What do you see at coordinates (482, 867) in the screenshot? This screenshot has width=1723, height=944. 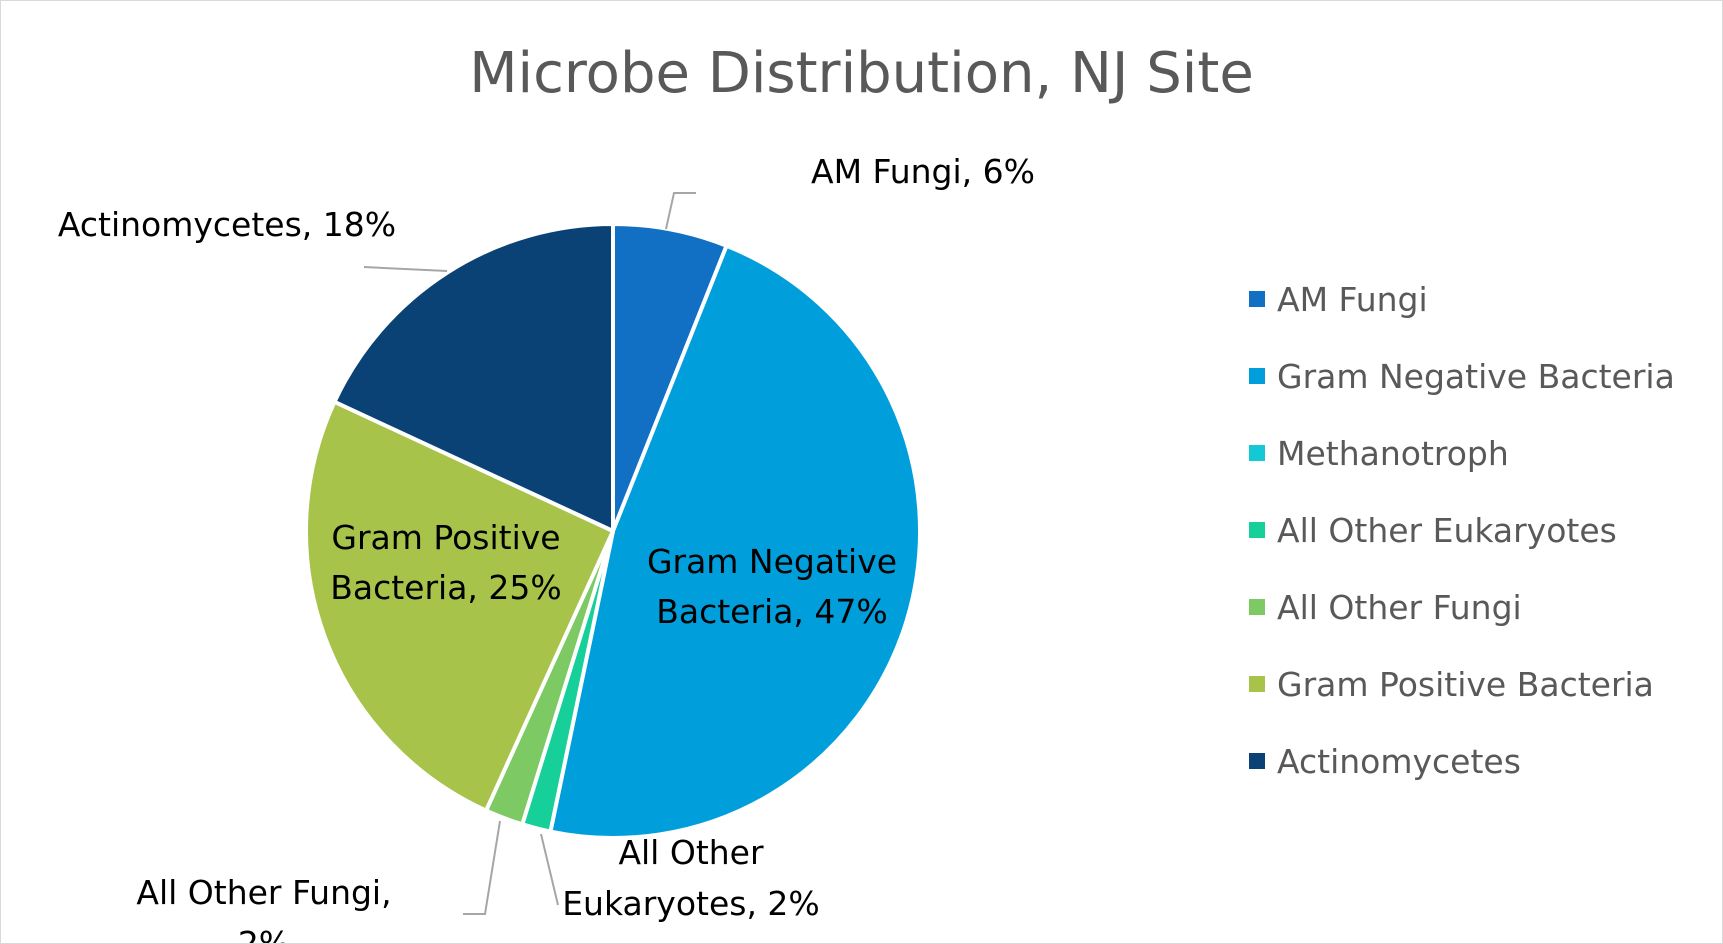 I see `leader-line-all-other-fungi` at bounding box center [482, 867].